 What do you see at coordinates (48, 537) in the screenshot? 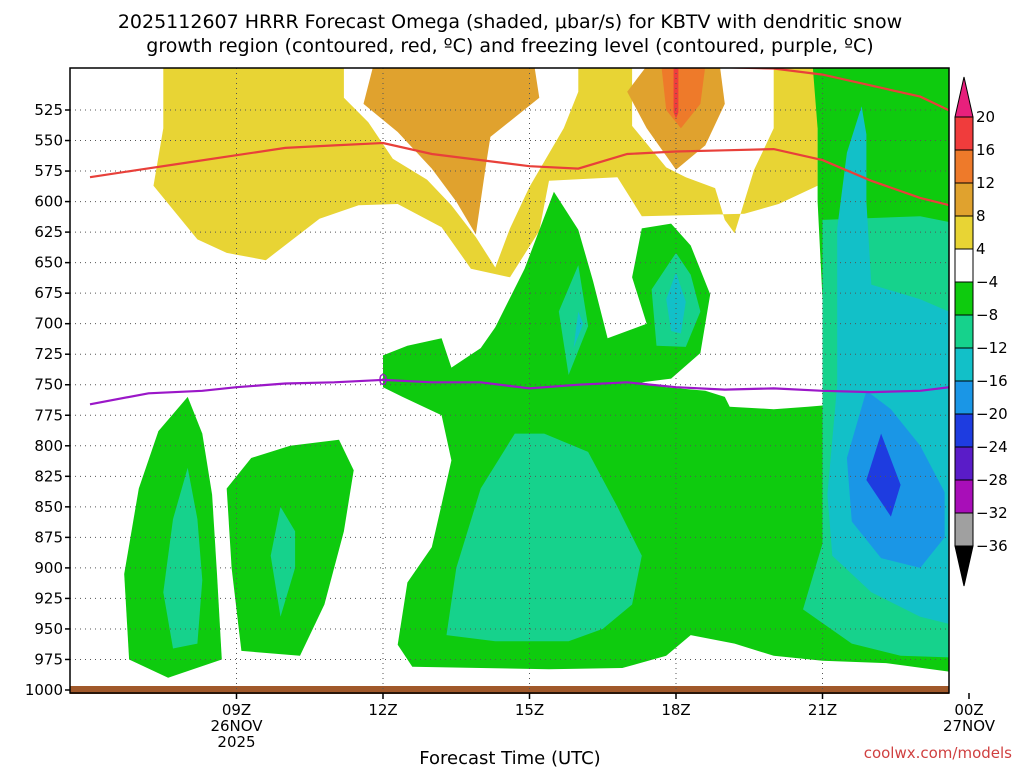
I see `y-tick-label-14: 875` at bounding box center [48, 537].